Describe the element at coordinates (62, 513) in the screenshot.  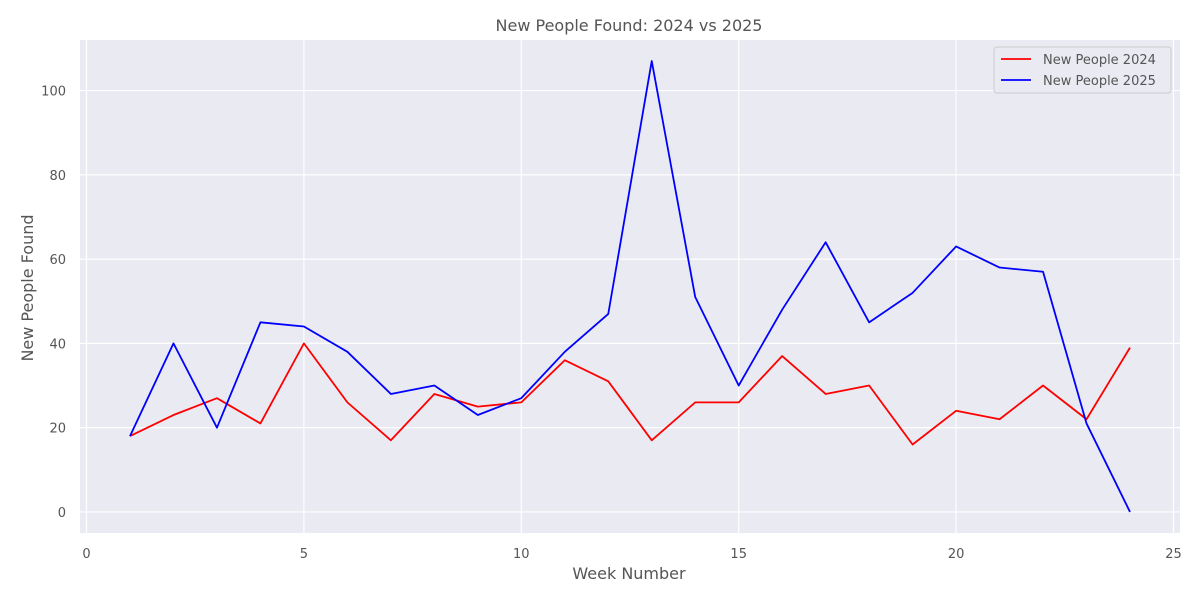
I see `y-tick-label: 0` at that location.